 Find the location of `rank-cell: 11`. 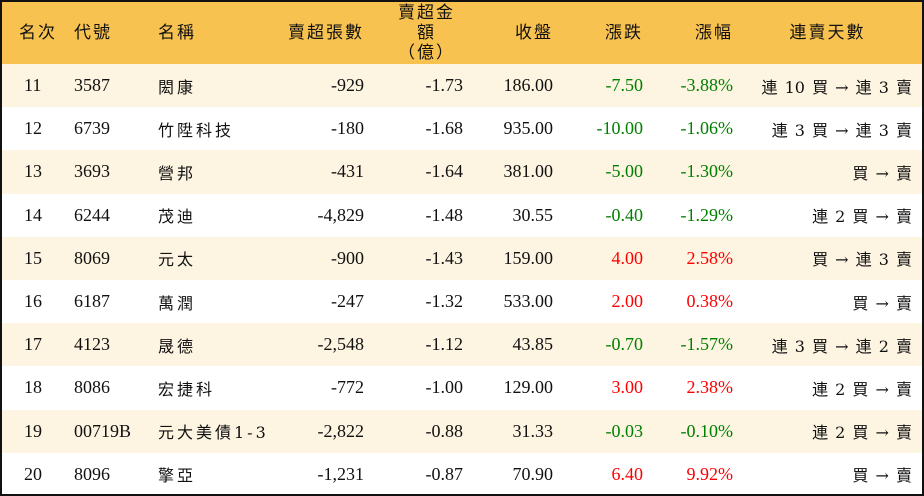

rank-cell: 11 is located at coordinates (33, 85).